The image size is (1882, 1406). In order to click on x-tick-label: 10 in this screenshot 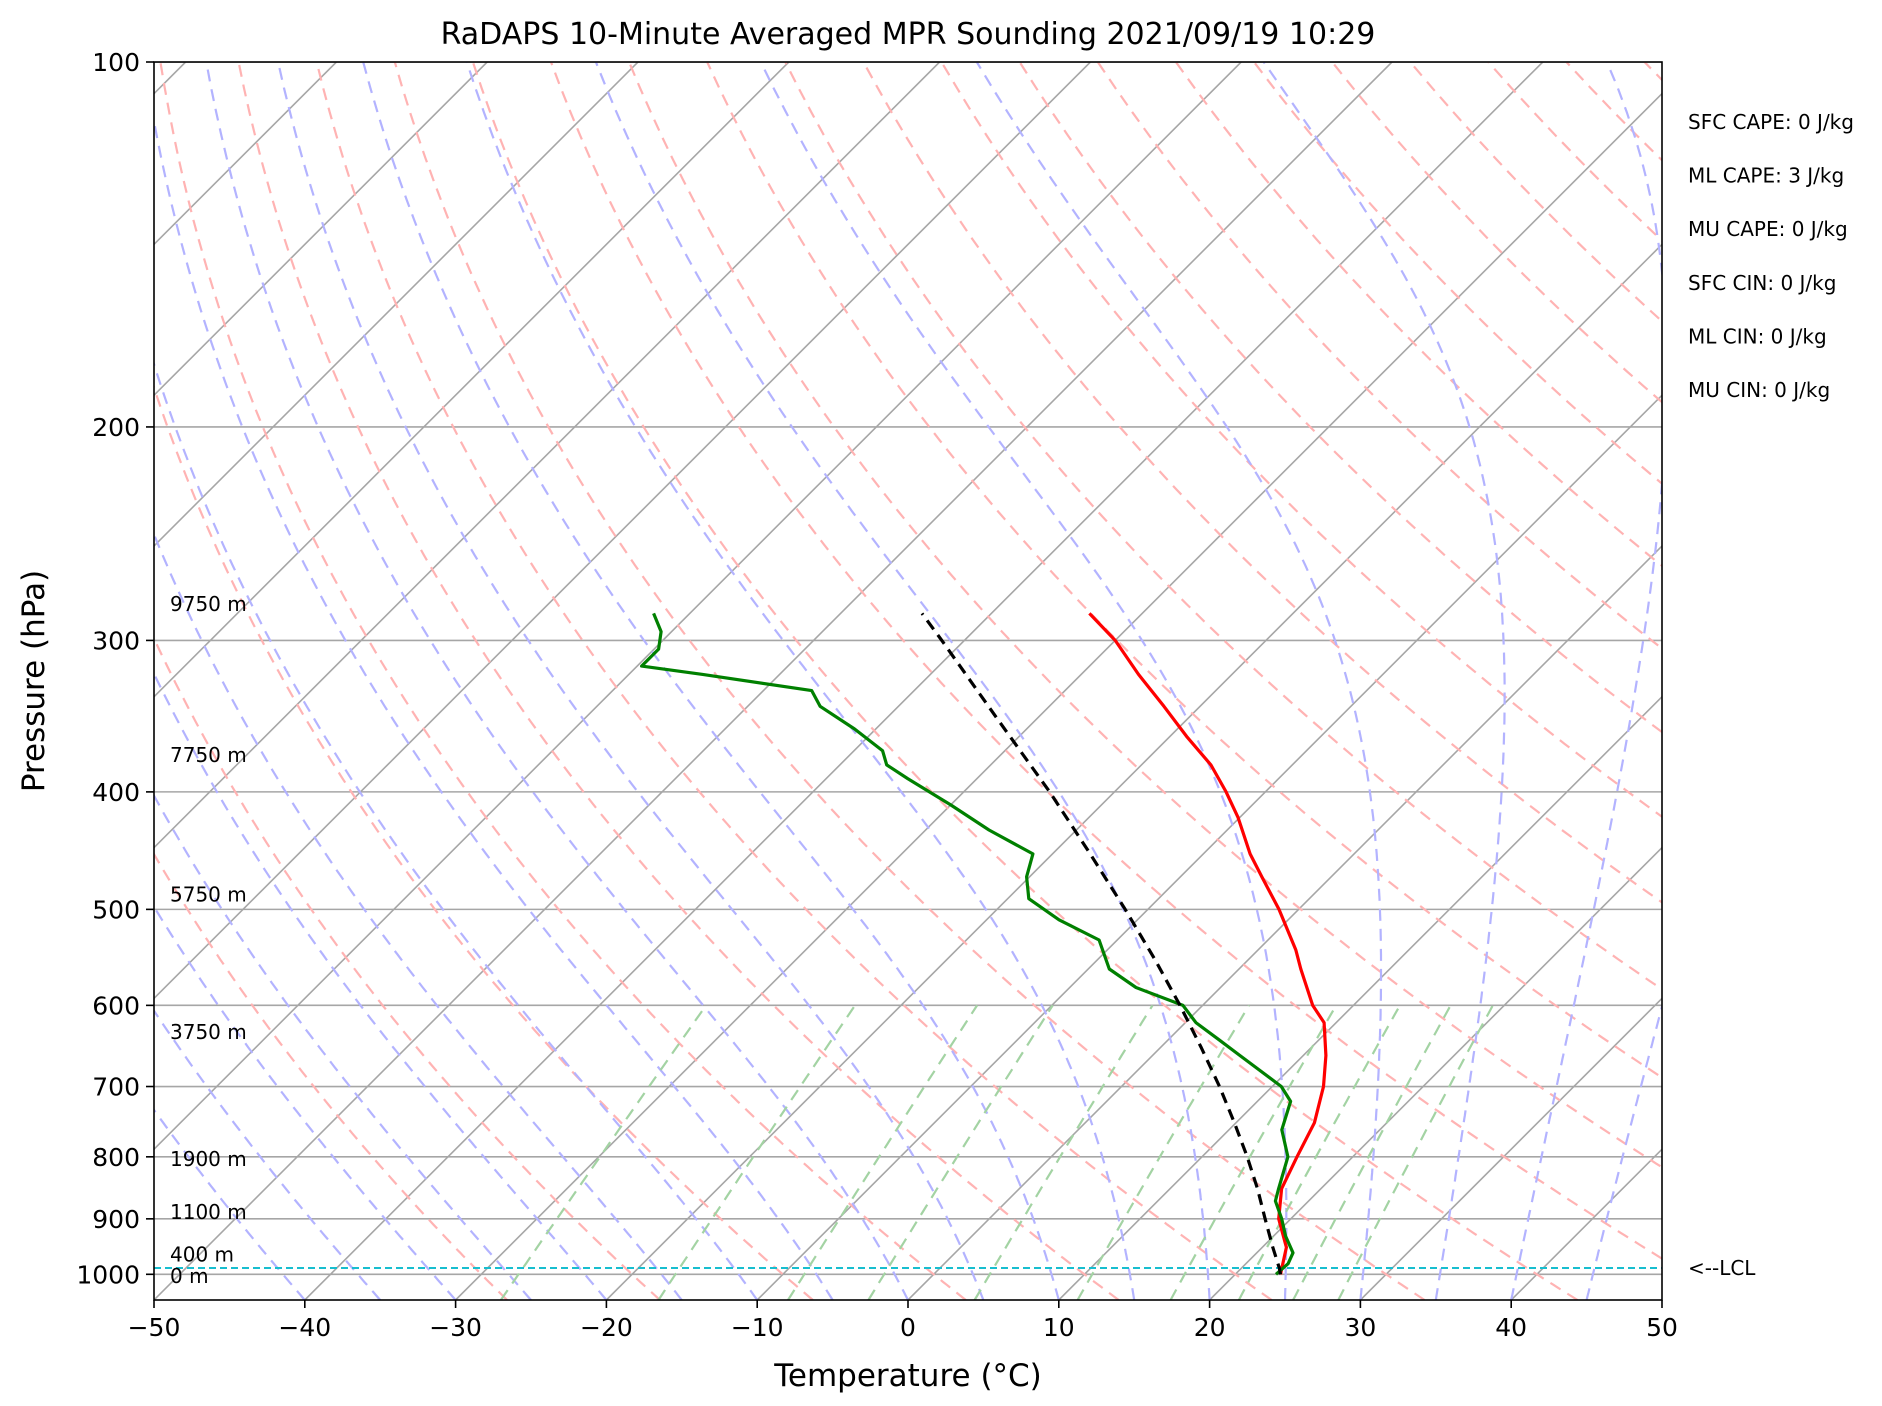, I will do `click(1059, 1327)`.